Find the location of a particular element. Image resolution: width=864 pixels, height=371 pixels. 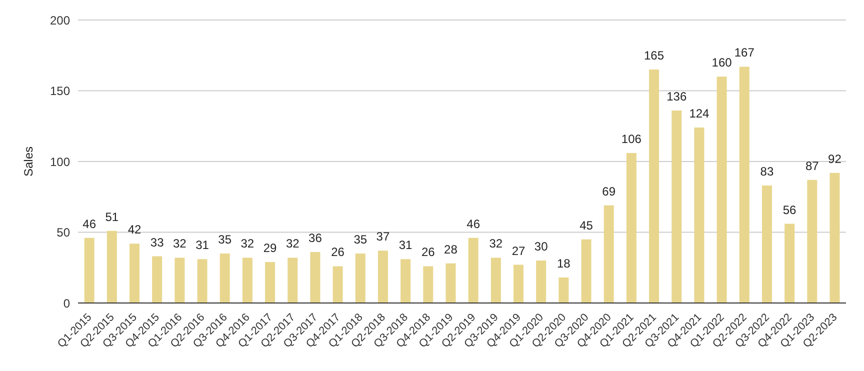

y-tick-label: 100 is located at coordinates (60, 161).